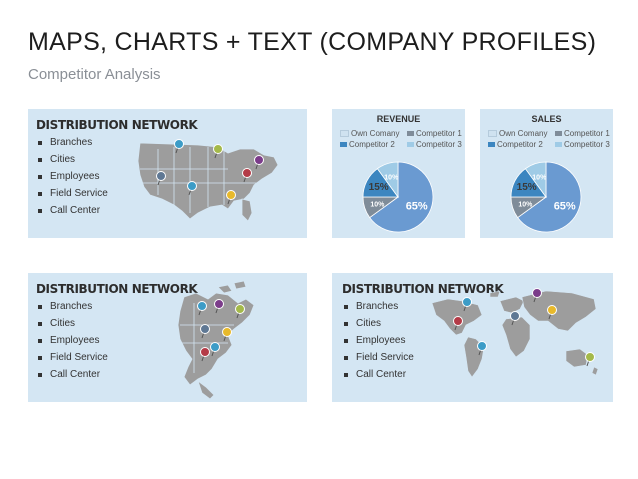  I want to click on sales-pie: 65%10%15%10%, so click(546, 197).